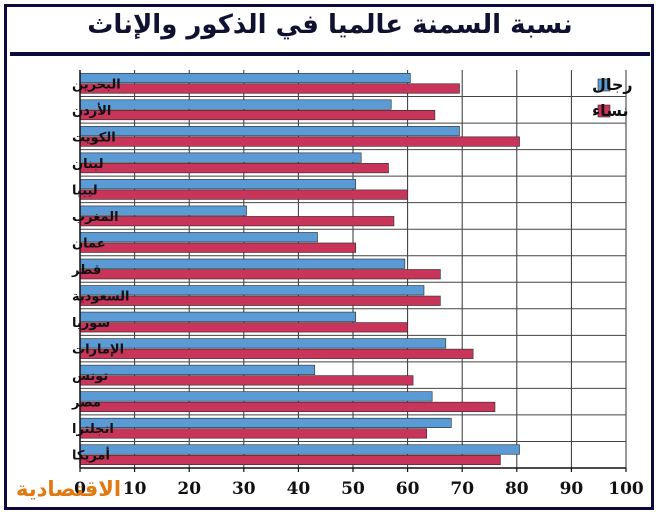  Describe the element at coordinates (96, 84) in the screenshot. I see `category-label: البحرين` at that location.